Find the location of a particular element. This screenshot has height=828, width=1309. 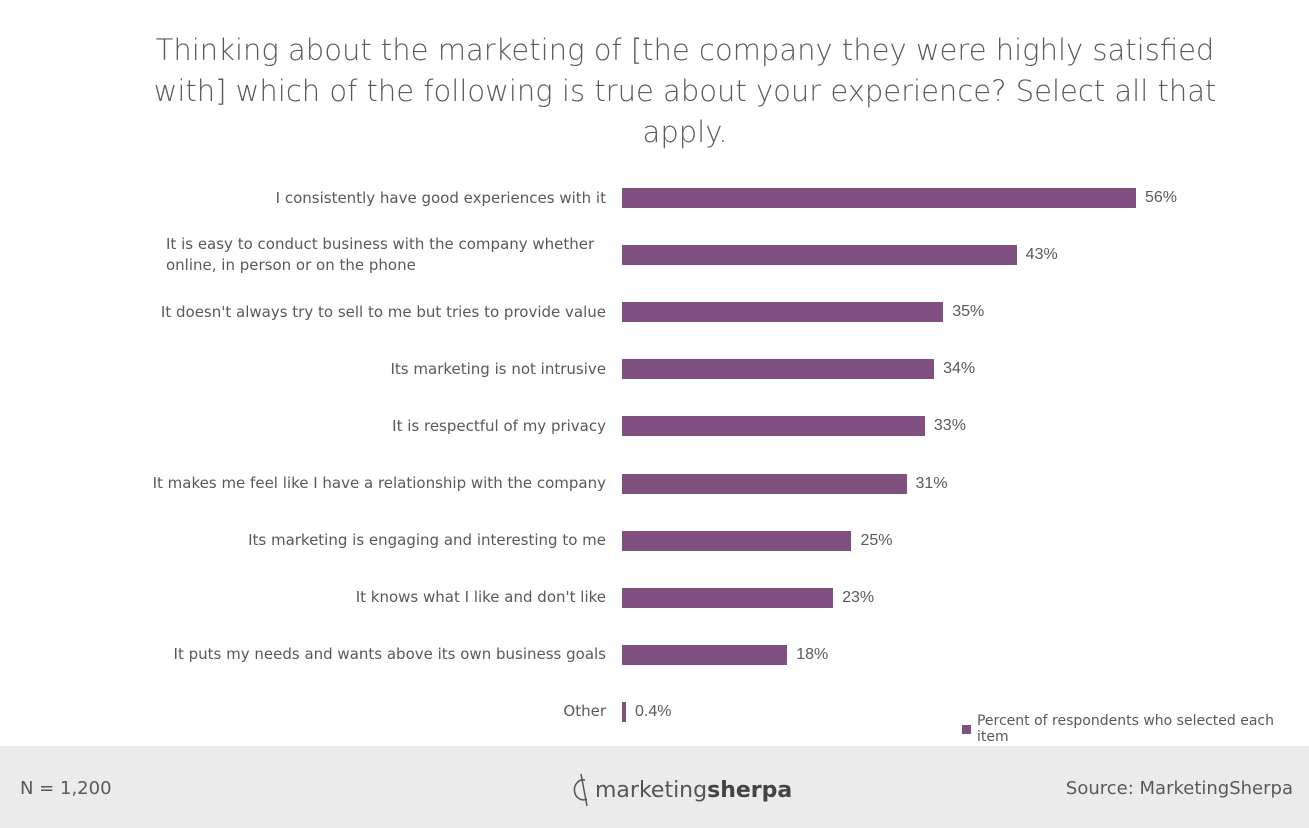

logo-compass-icon is located at coordinates (580, 790).